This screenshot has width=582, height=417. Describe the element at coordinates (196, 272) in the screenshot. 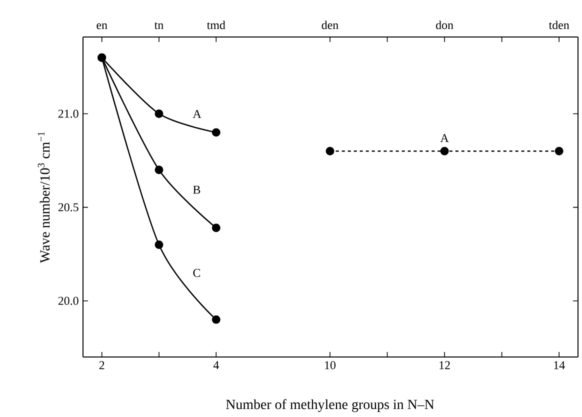

I see `series-label: C` at that location.